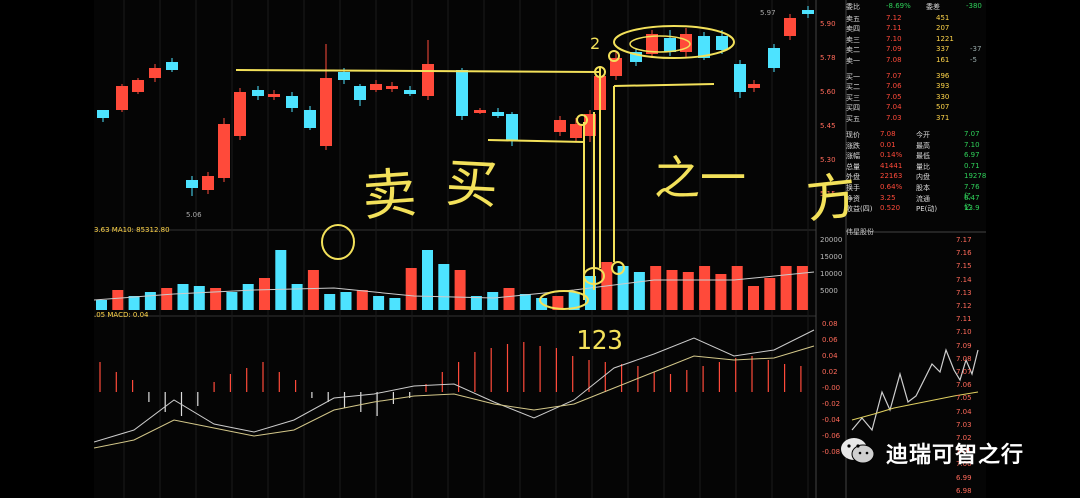 The height and width of the screenshot is (498, 1080). I want to click on annotation-line-right, so click(664, 85).